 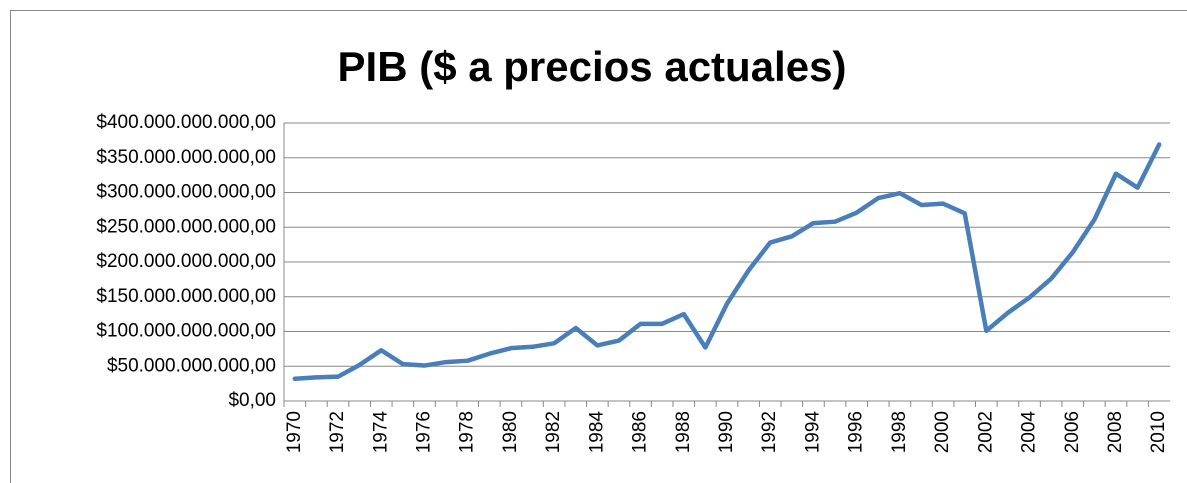 What do you see at coordinates (683, 432) in the screenshot?
I see `x-tick-label: 1988` at bounding box center [683, 432].